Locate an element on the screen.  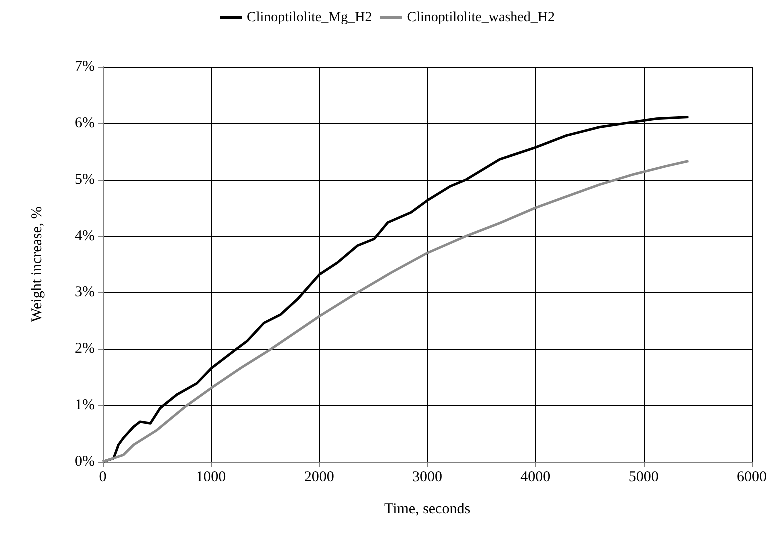
x-tick-label: 1000 is located at coordinates (211, 478).